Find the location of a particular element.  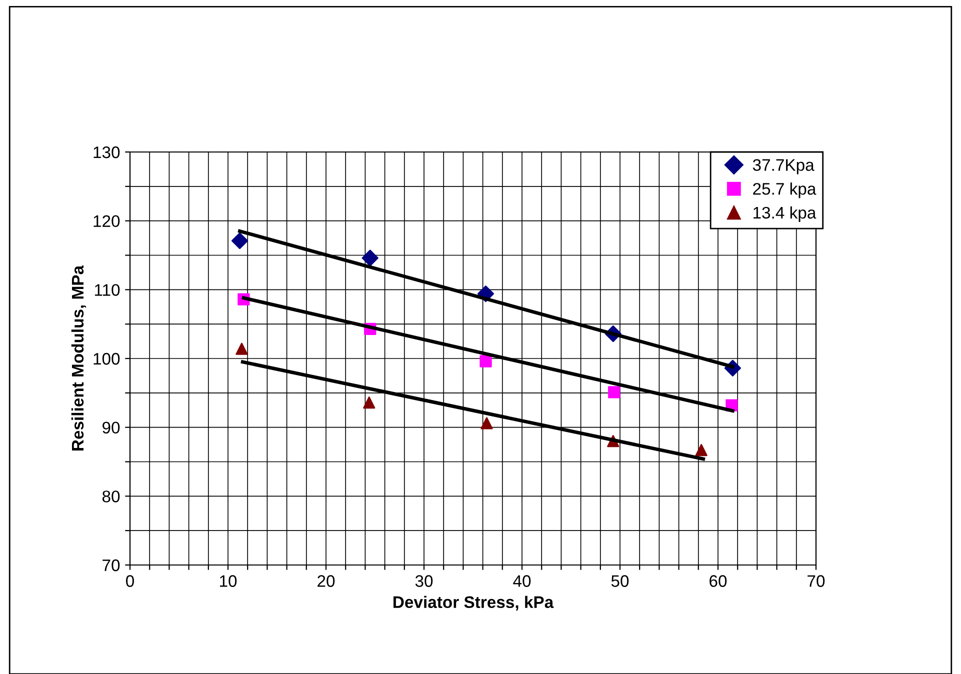

x-tick-label: 10 is located at coordinates (228, 581).